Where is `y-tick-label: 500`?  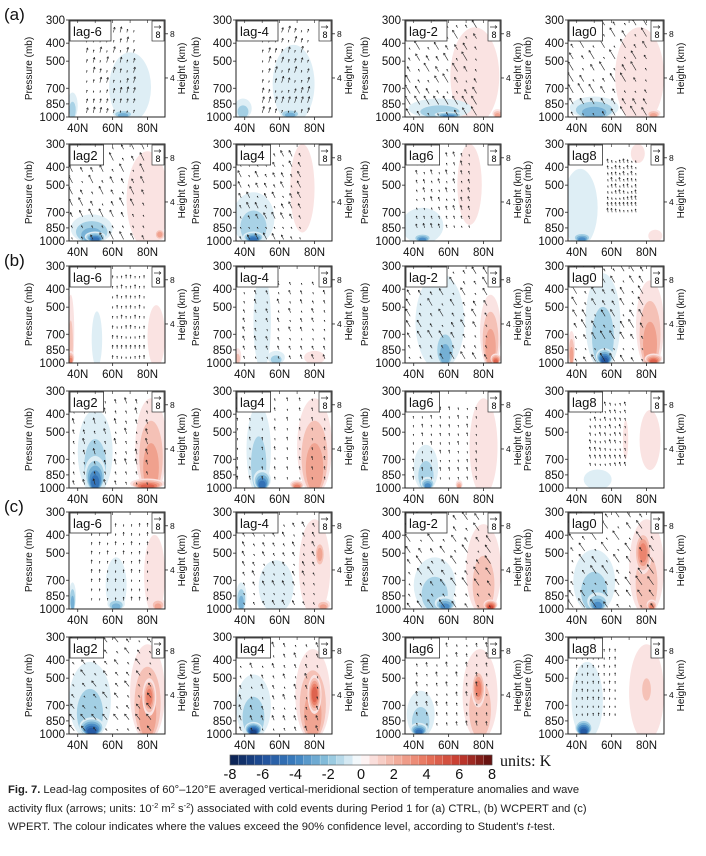
y-tick-label: 500 is located at coordinates (55, 679).